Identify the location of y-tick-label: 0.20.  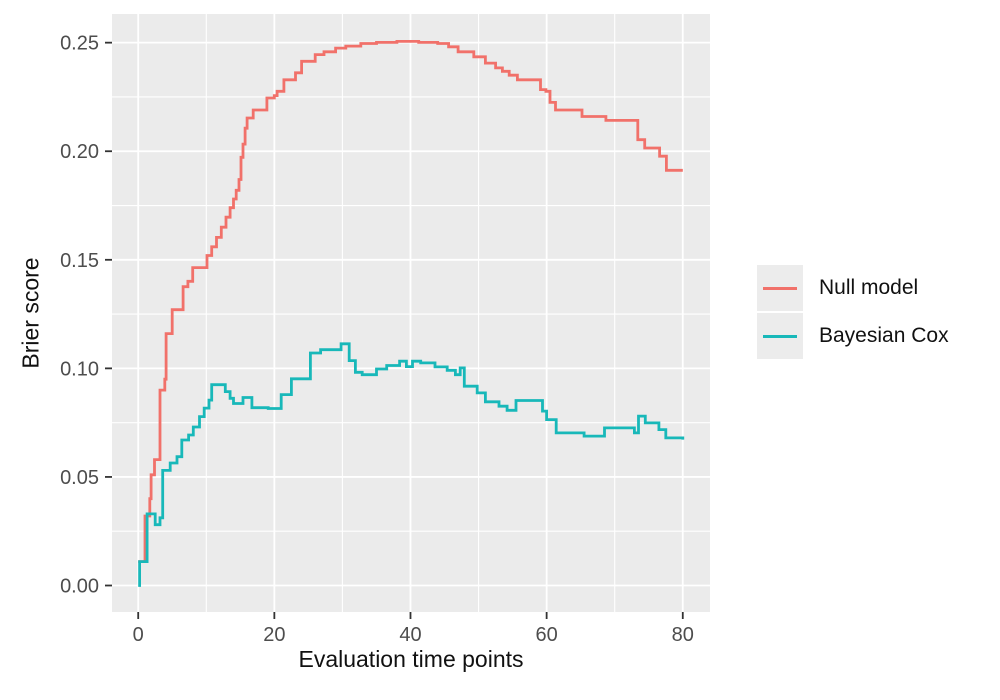
(79, 152).